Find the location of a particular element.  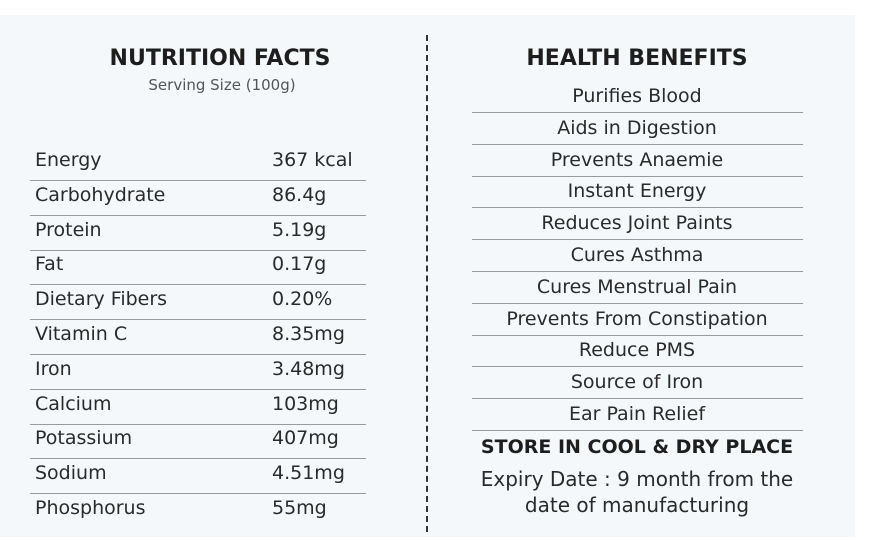

expiry: Expiry Date : 9 month from the is located at coordinates (637, 479).